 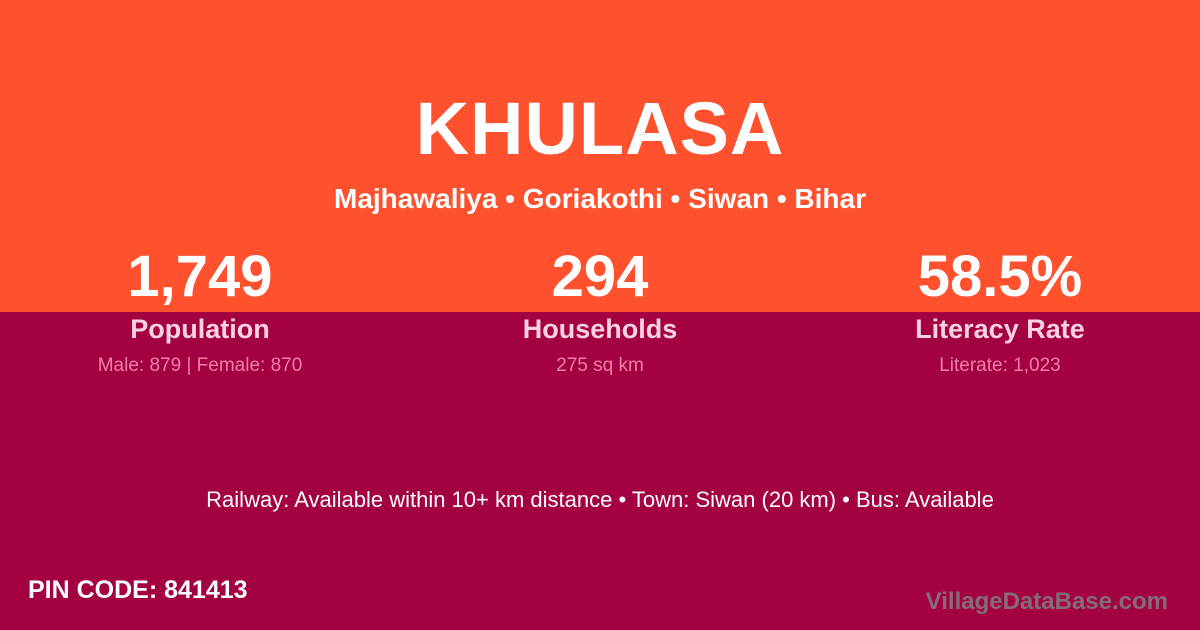 What do you see at coordinates (600, 198) in the screenshot?
I see `location-breadcrumb: Majhawaliya • Goriakothi • Siwan • Bihar` at bounding box center [600, 198].